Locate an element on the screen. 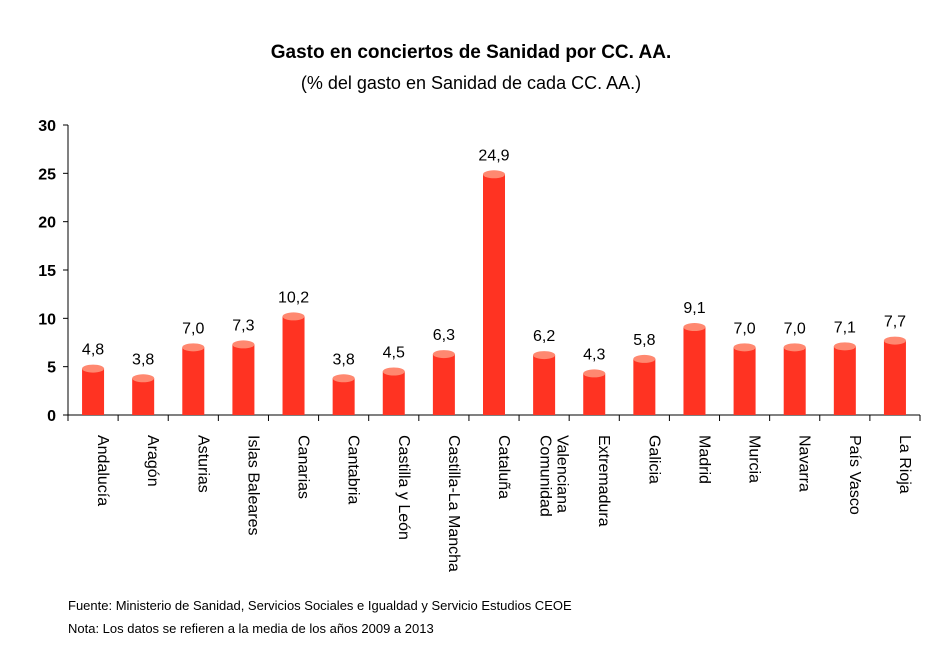  x-tick-label: La Rioja is located at coordinates (904, 464).